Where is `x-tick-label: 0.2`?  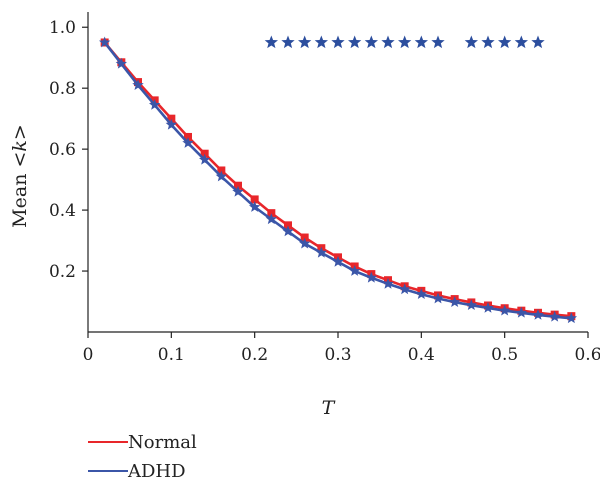
x-tick-label: 0.2 is located at coordinates (254, 355).